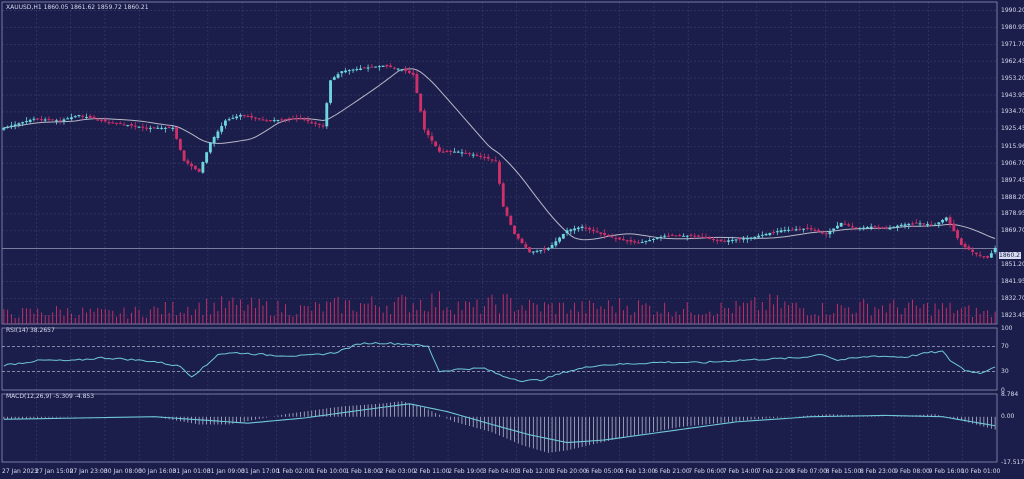  I want to click on time-tick-label: 6 Feb 21:00, so click(672, 471).